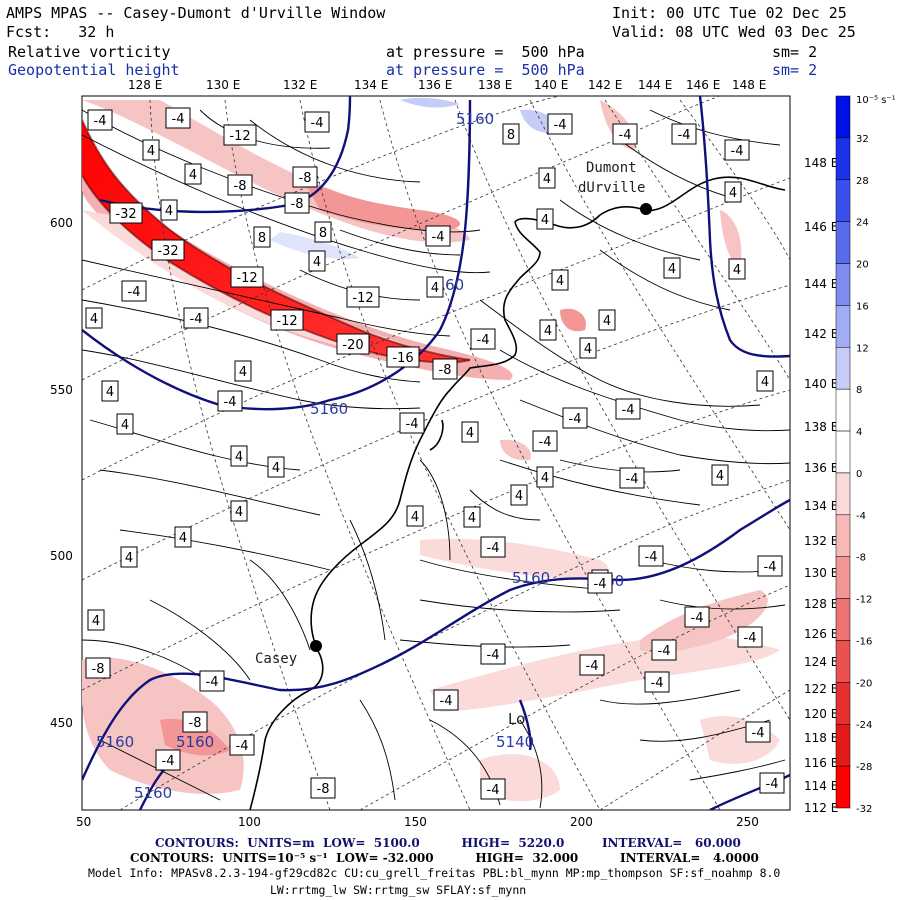 The width and height of the screenshot is (900, 900). Describe the element at coordinates (398, 890) in the screenshot. I see `model-info-line2: LW:rrtmg_lw SW:rrtmg_sw SFLAY:sf_mynn` at that location.